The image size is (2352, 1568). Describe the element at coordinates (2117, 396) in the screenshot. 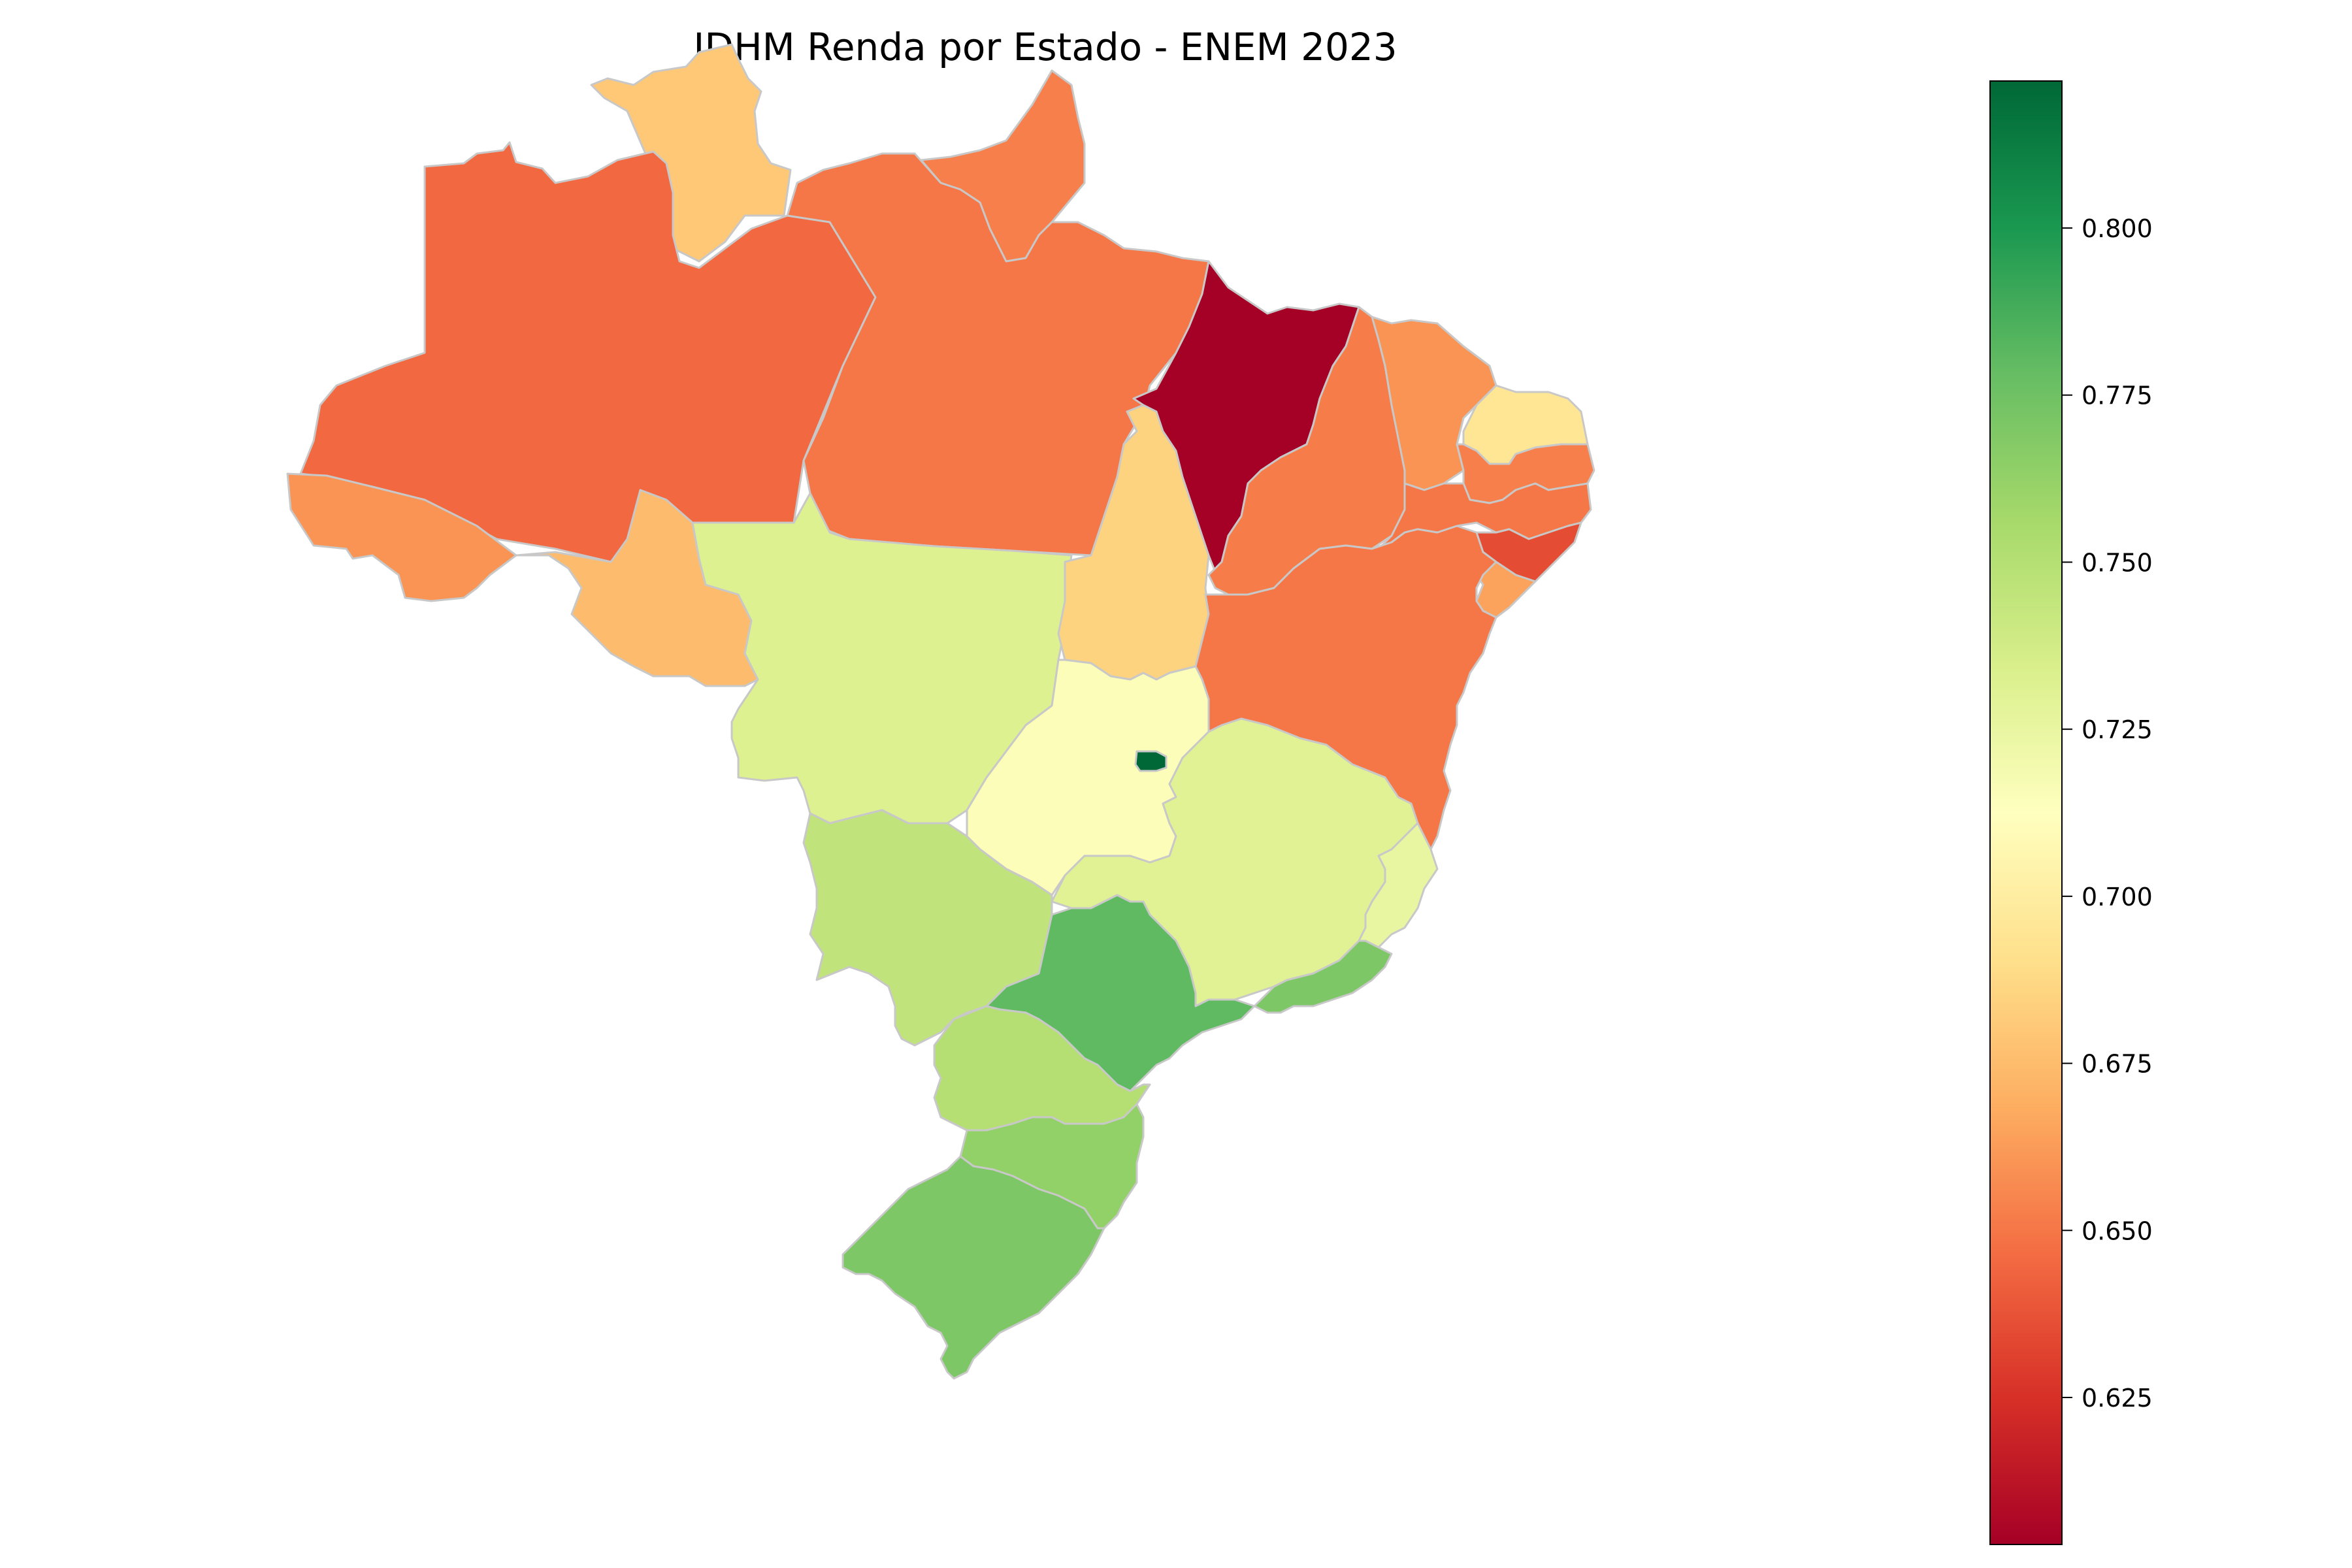

I see `colorbar-tick-label: 0.775` at that location.